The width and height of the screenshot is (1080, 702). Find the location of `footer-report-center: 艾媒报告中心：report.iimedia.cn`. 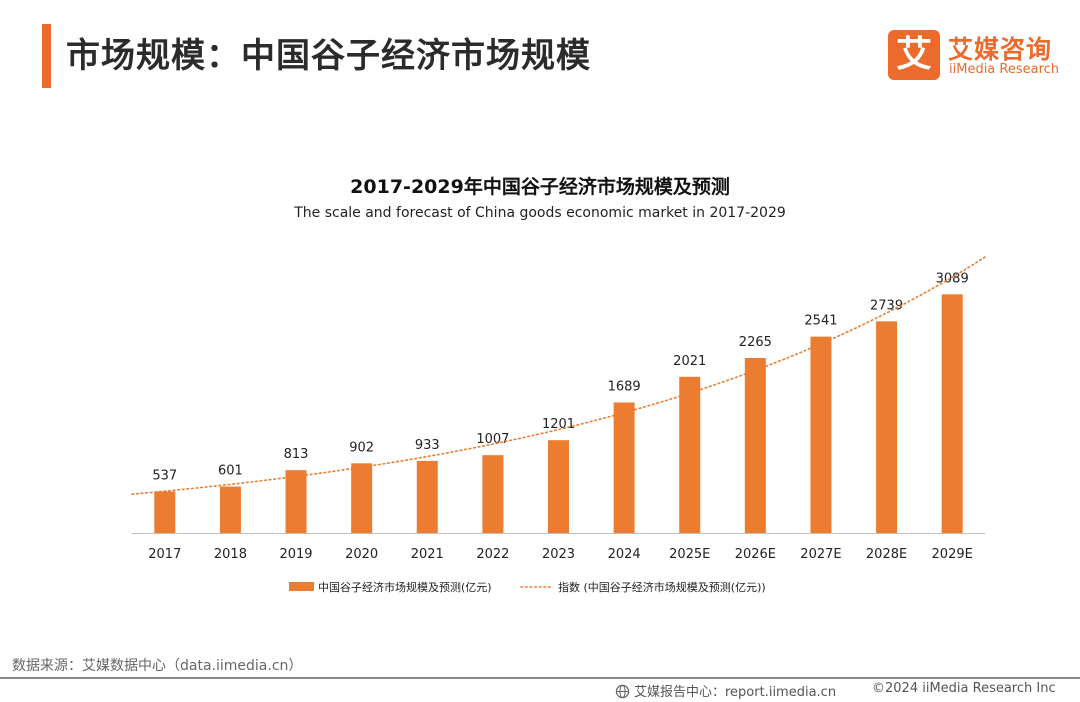

footer-report-center: 艾媒报告中心：report.iimedia.cn is located at coordinates (725, 690).